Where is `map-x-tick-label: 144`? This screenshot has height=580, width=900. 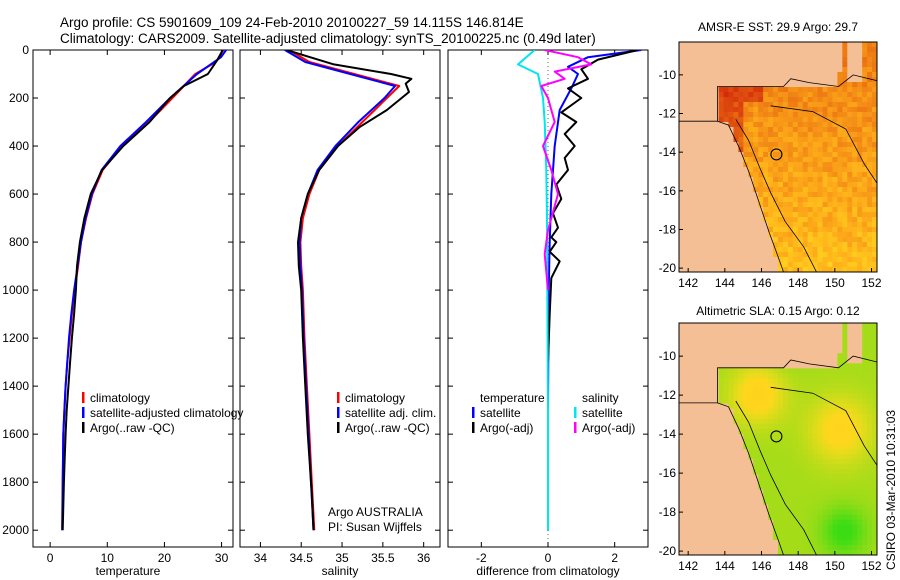 map-x-tick-label: 144 is located at coordinates (725, 283).